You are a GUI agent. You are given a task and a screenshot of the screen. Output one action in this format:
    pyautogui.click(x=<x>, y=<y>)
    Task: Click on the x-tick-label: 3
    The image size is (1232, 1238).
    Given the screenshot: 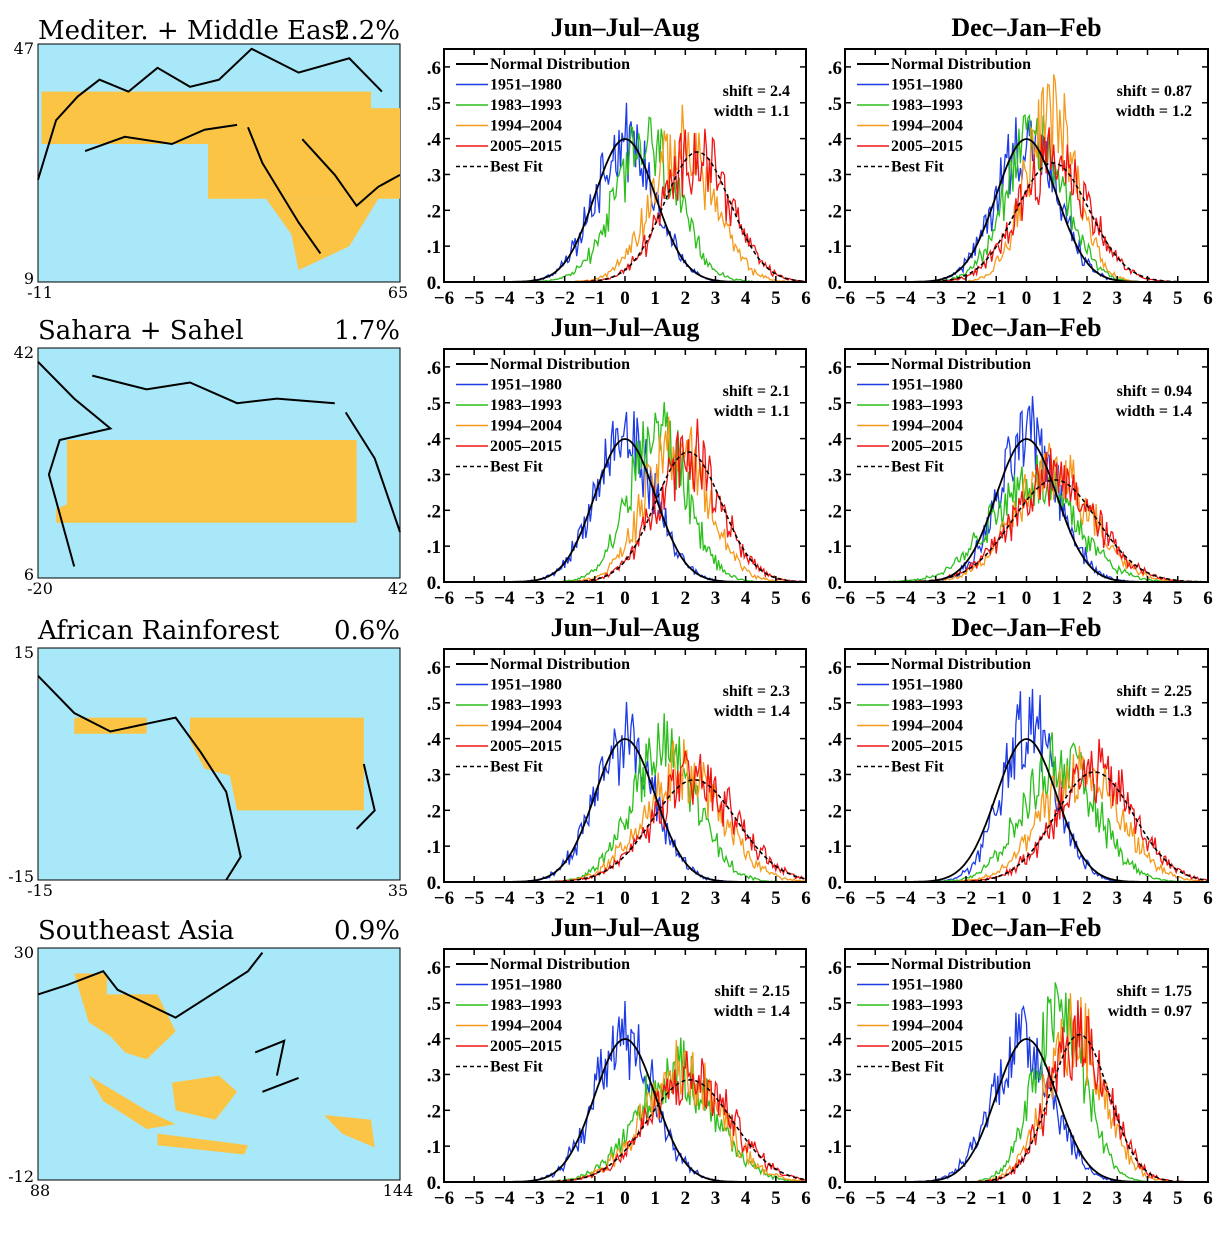 What is the action you would take?
    pyautogui.click(x=716, y=1198)
    